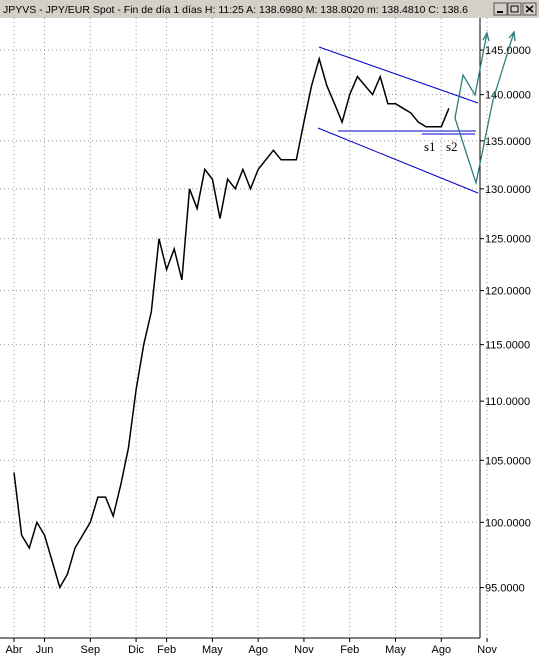 This screenshot has width=539, height=661. Describe the element at coordinates (508, 142) in the screenshot. I see `y-tick-label: 135.0000` at that location.